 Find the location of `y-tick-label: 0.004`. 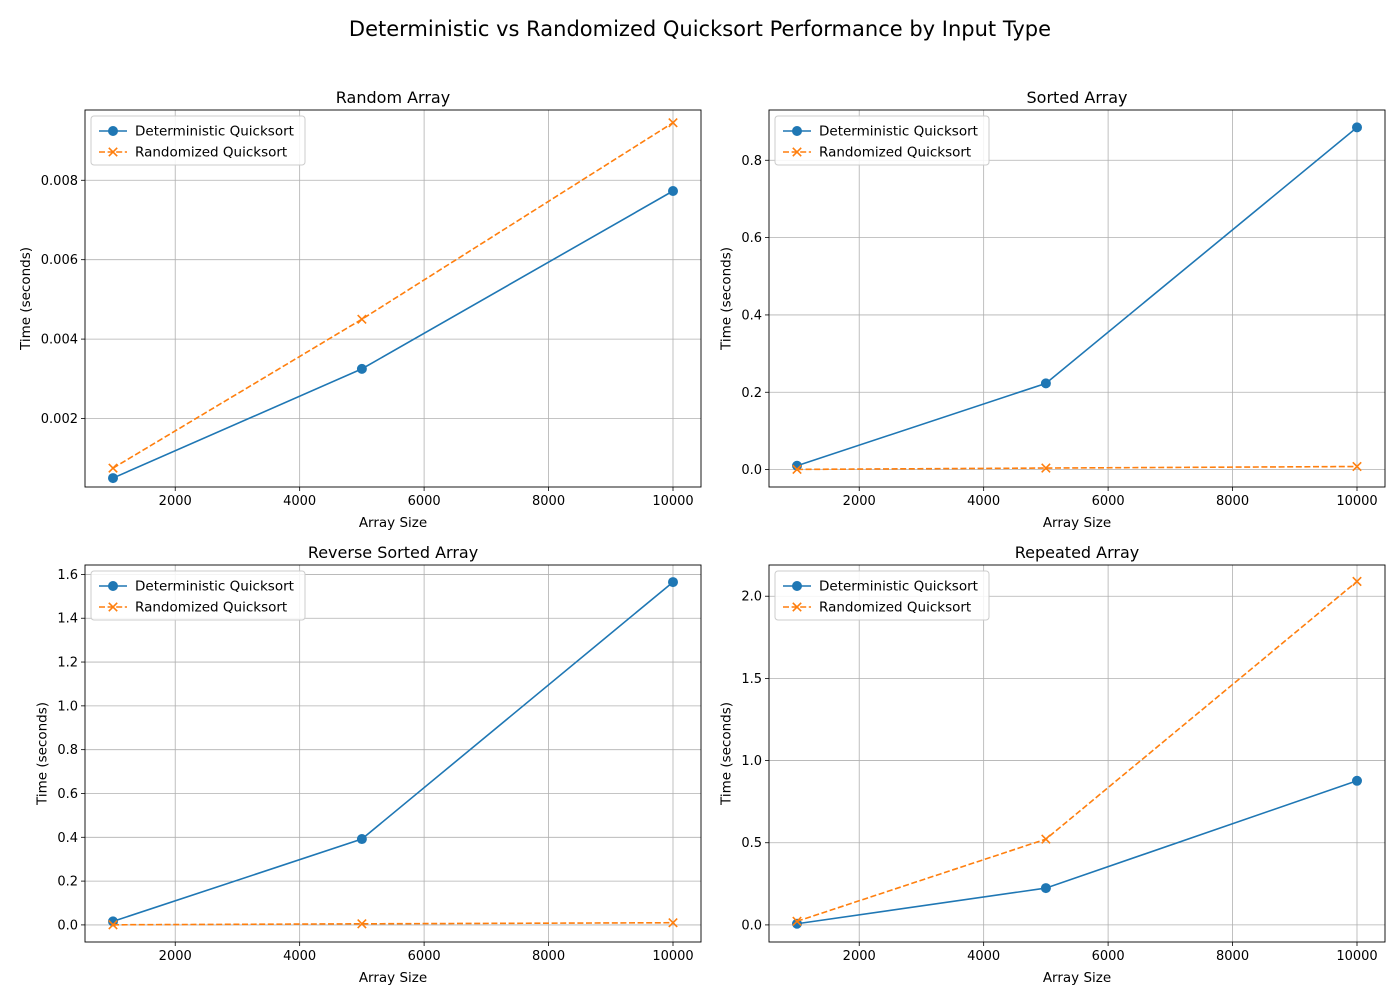

y-tick-label: 0.004 is located at coordinates (59, 340).